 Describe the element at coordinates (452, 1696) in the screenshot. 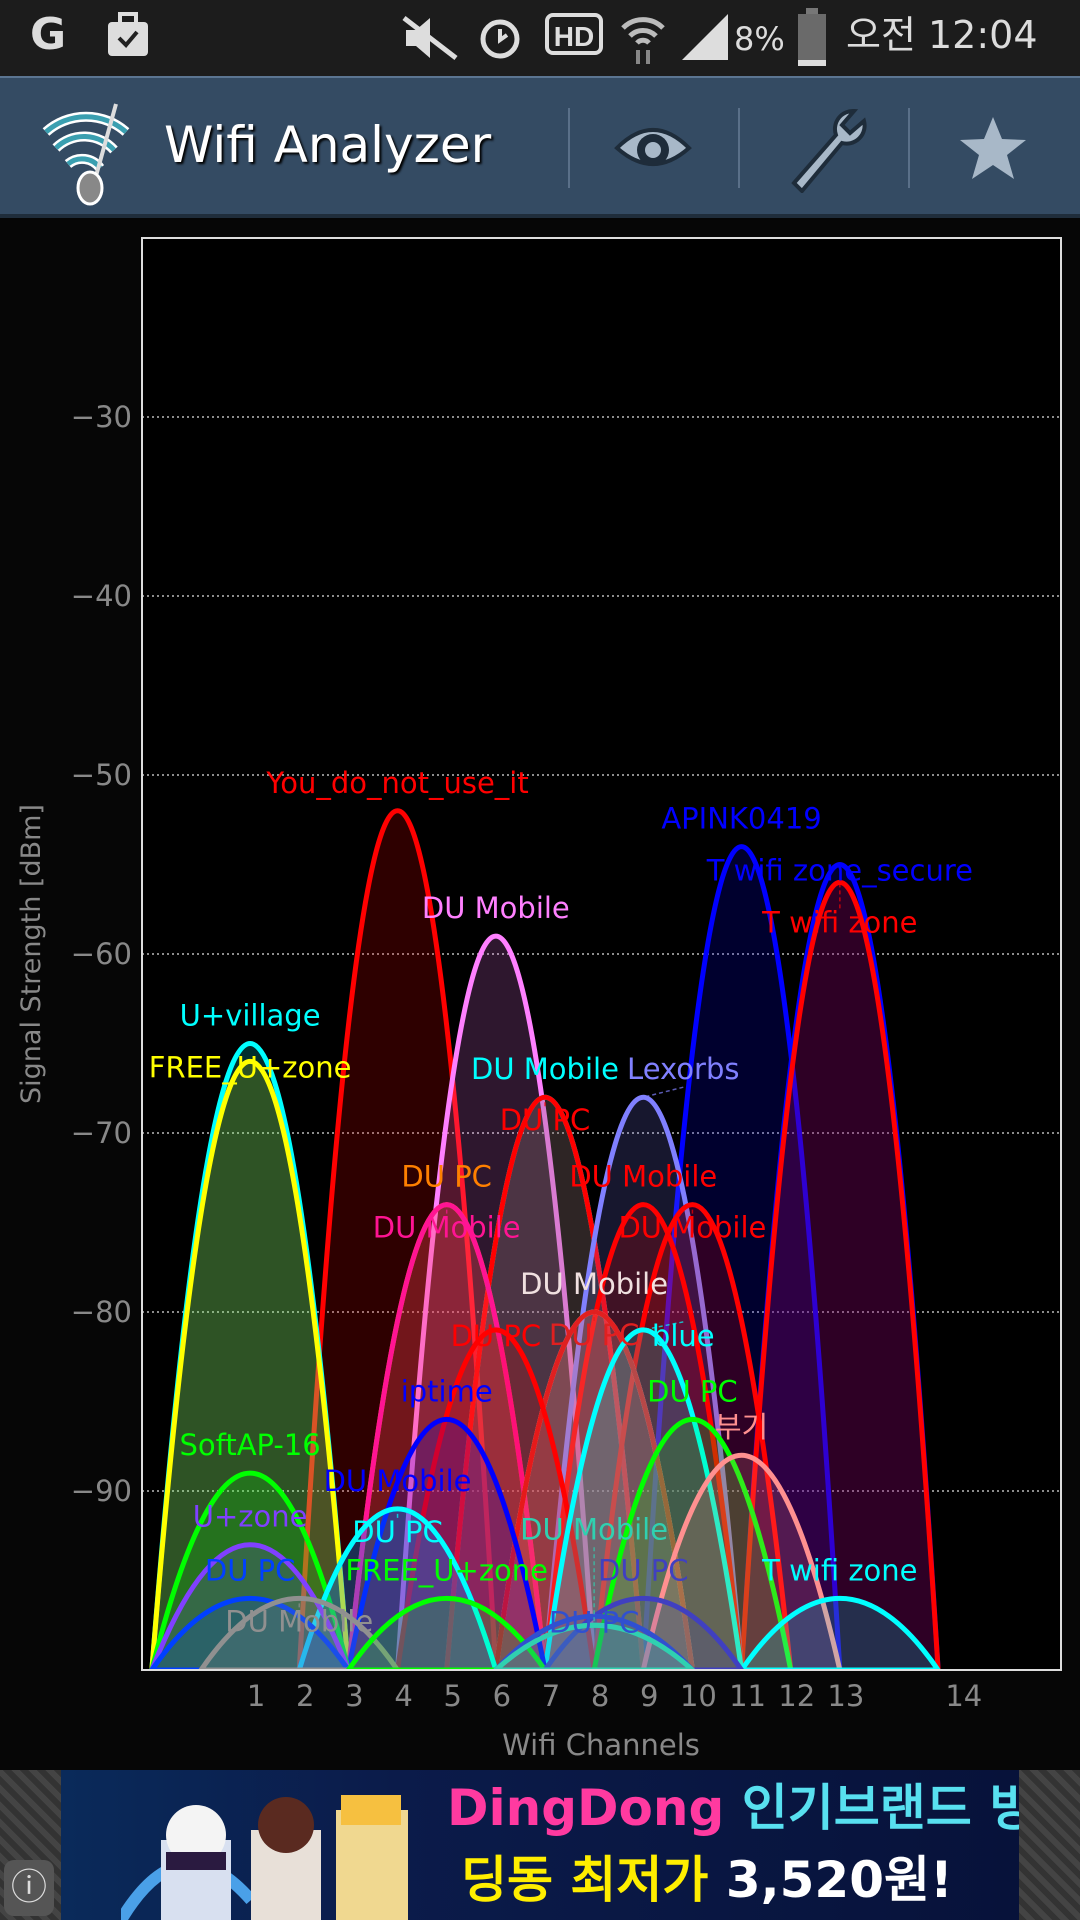

I see `x-tick-label: 5` at that location.